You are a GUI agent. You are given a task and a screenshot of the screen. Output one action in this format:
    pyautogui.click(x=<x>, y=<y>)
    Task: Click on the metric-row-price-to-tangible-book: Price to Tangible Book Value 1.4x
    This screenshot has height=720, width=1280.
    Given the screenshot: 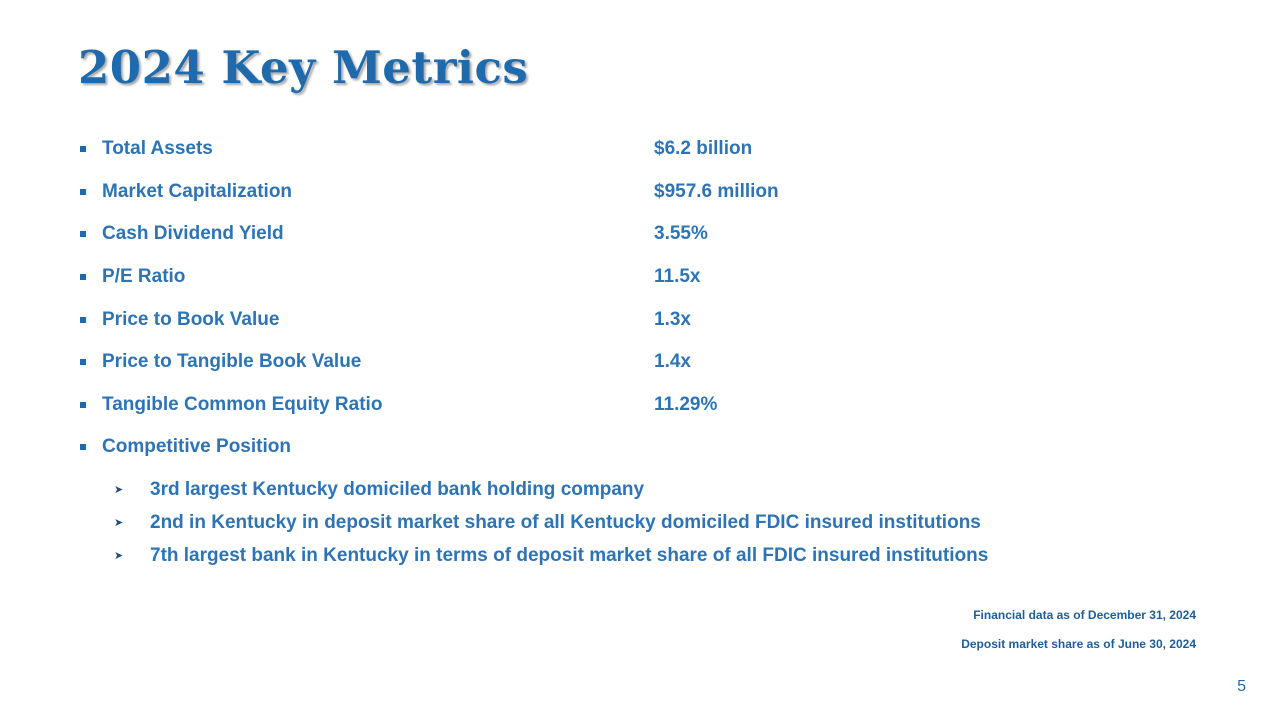 What is the action you would take?
    pyautogui.click(x=640, y=362)
    